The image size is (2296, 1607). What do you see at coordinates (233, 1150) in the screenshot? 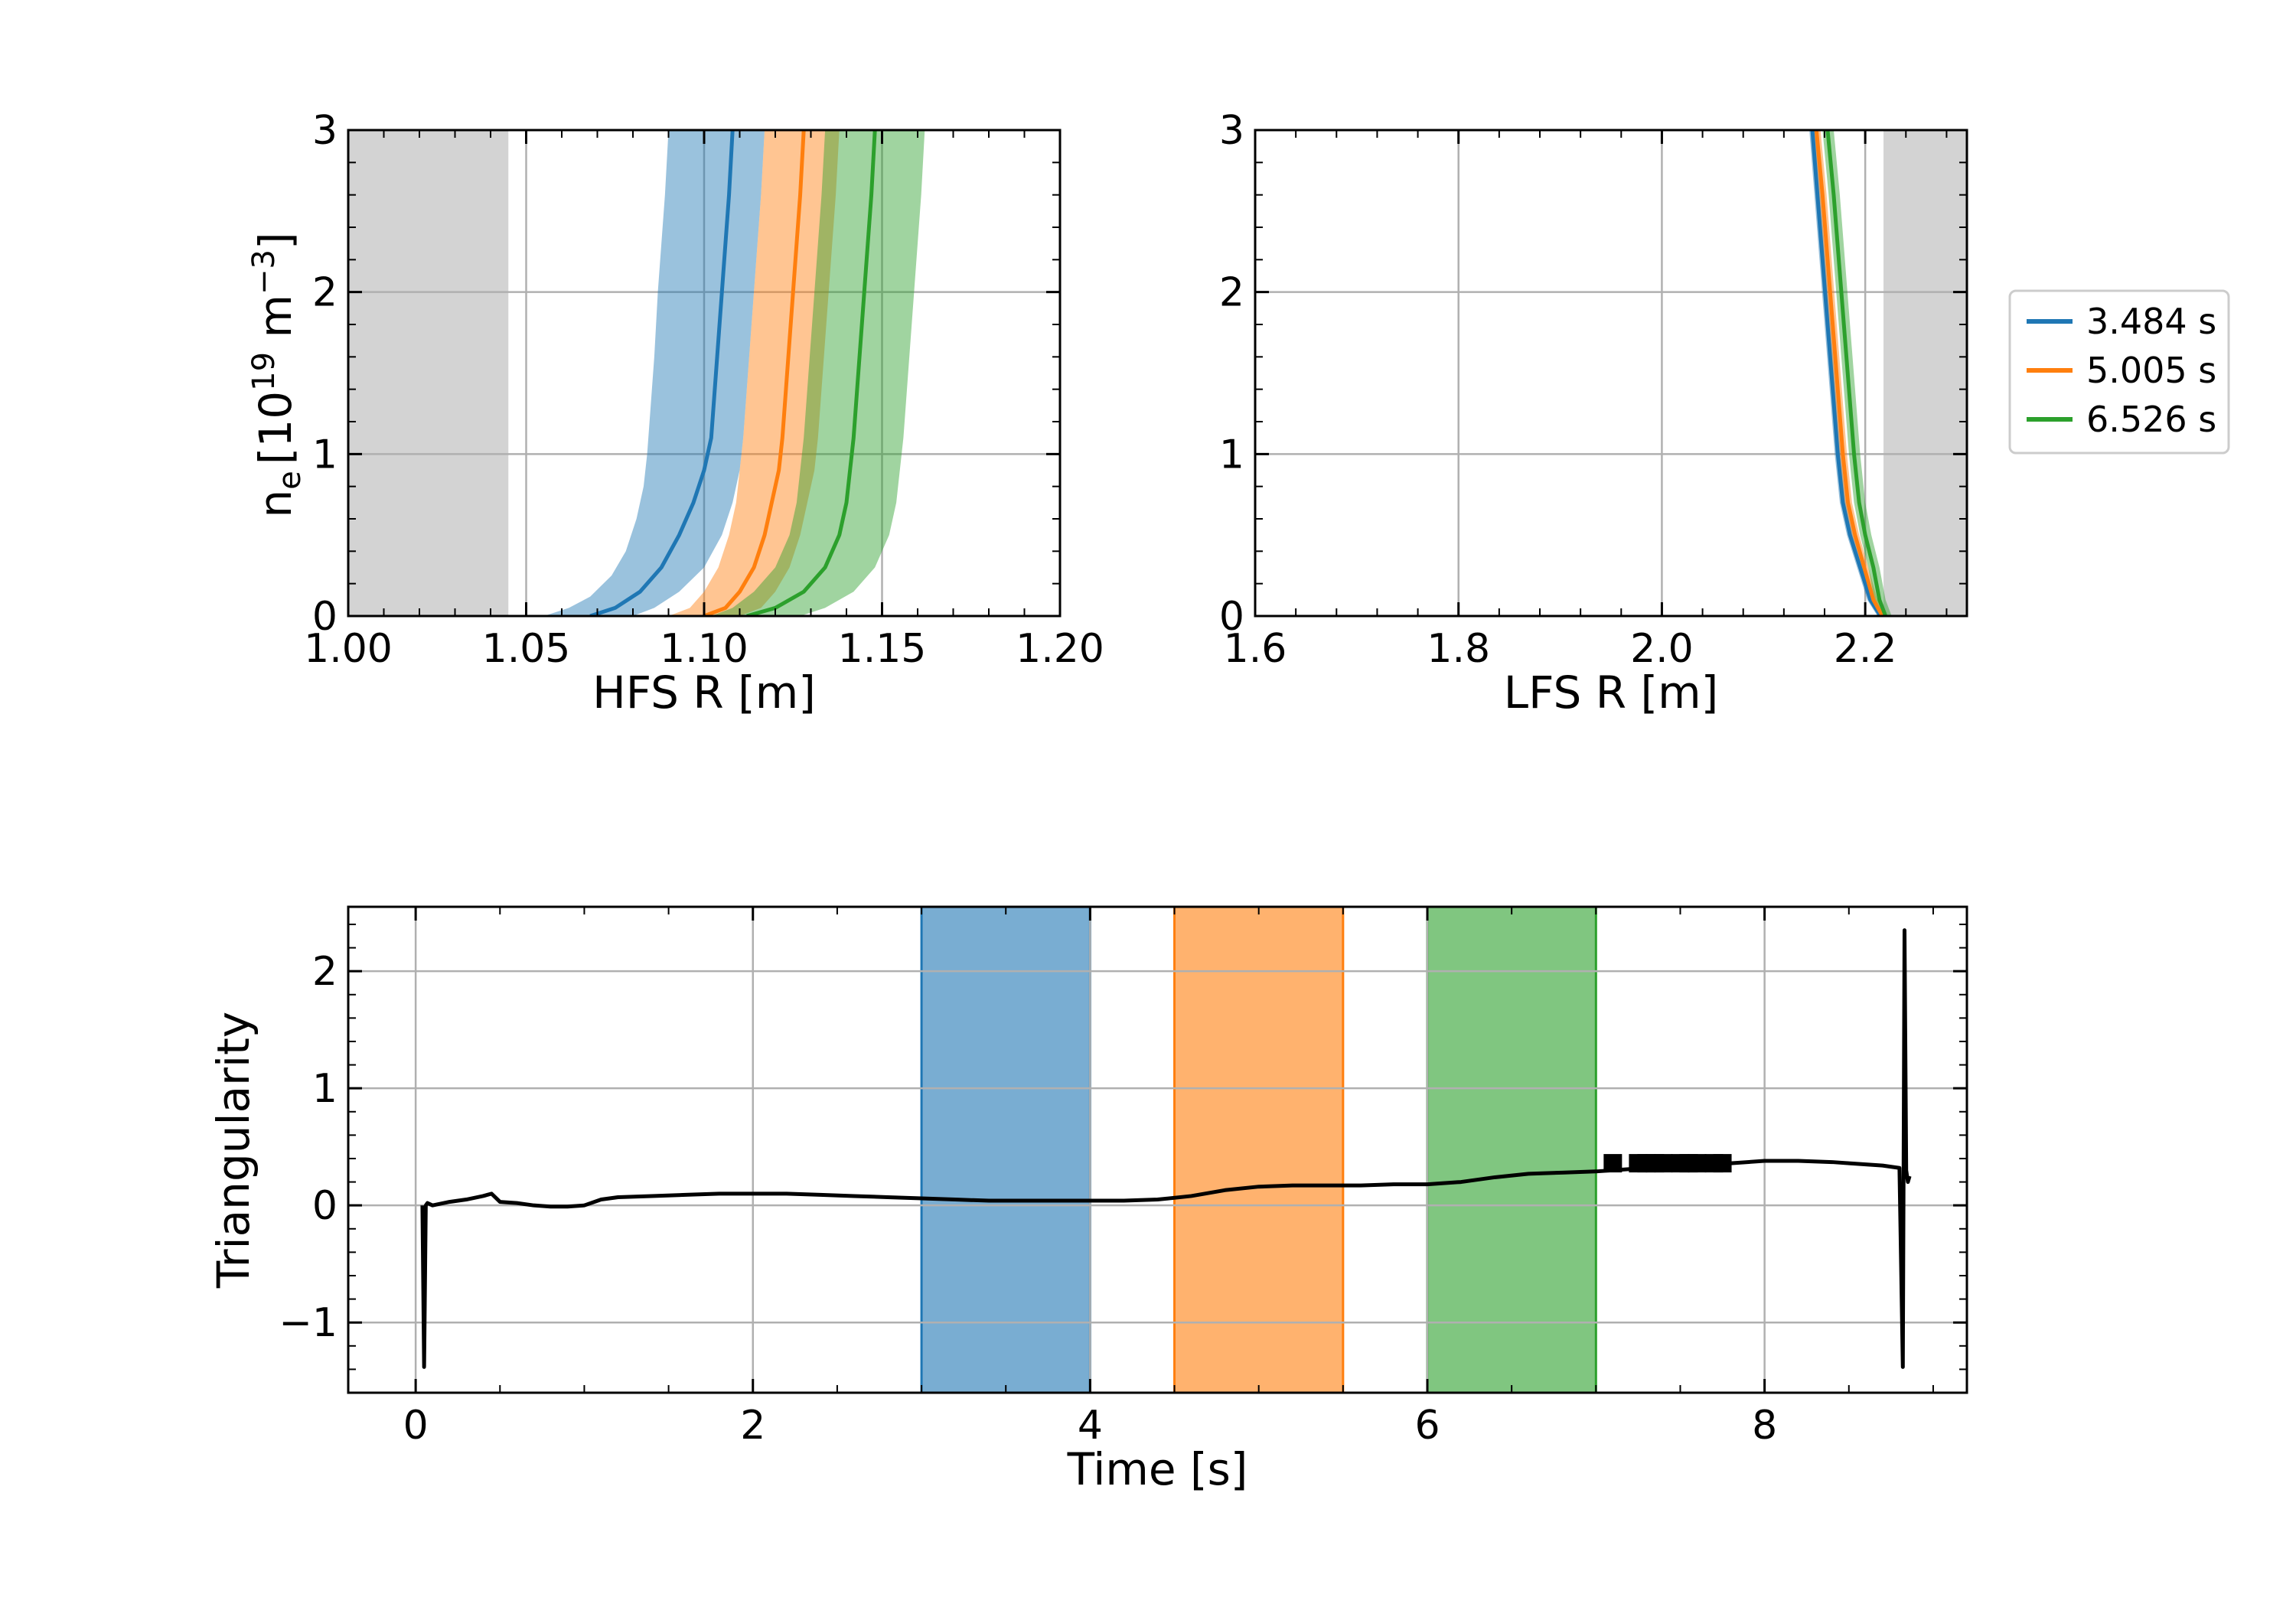
I see `y-axis-label: Triangularity` at bounding box center [233, 1150].